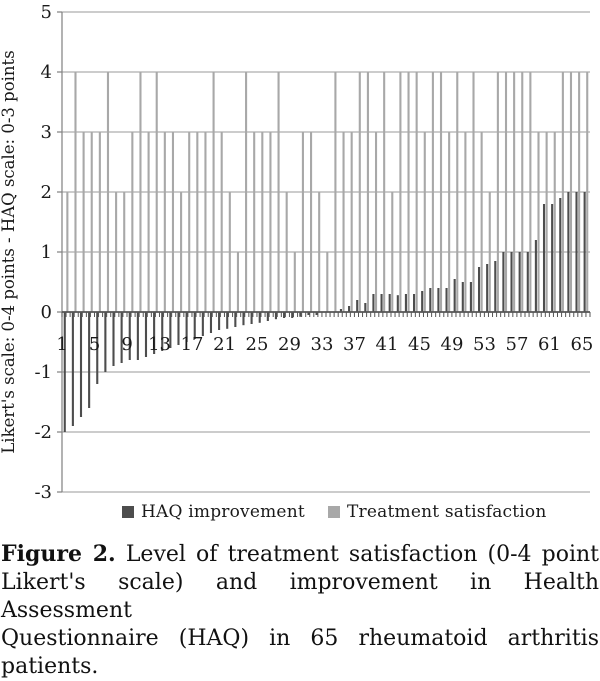  Describe the element at coordinates (257, 344) in the screenshot. I see `x-tick-label-25: 25` at that location.